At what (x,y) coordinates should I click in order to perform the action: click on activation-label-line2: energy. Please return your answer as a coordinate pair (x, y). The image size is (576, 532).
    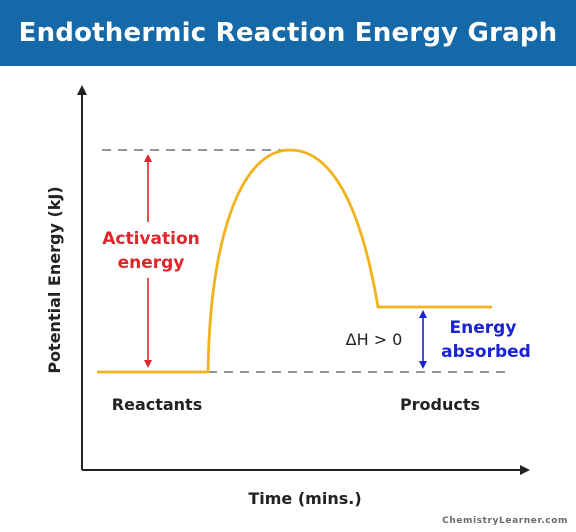
    Looking at the image, I should click on (151, 263).